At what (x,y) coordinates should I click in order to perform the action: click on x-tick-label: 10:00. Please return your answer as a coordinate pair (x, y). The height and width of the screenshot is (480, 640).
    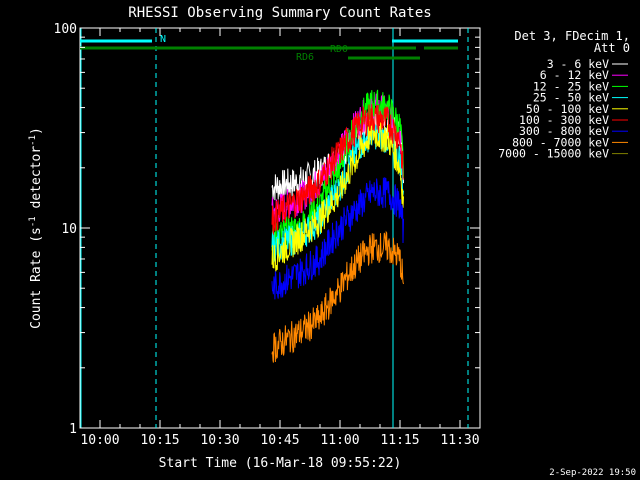
    Looking at the image, I should click on (99, 440).